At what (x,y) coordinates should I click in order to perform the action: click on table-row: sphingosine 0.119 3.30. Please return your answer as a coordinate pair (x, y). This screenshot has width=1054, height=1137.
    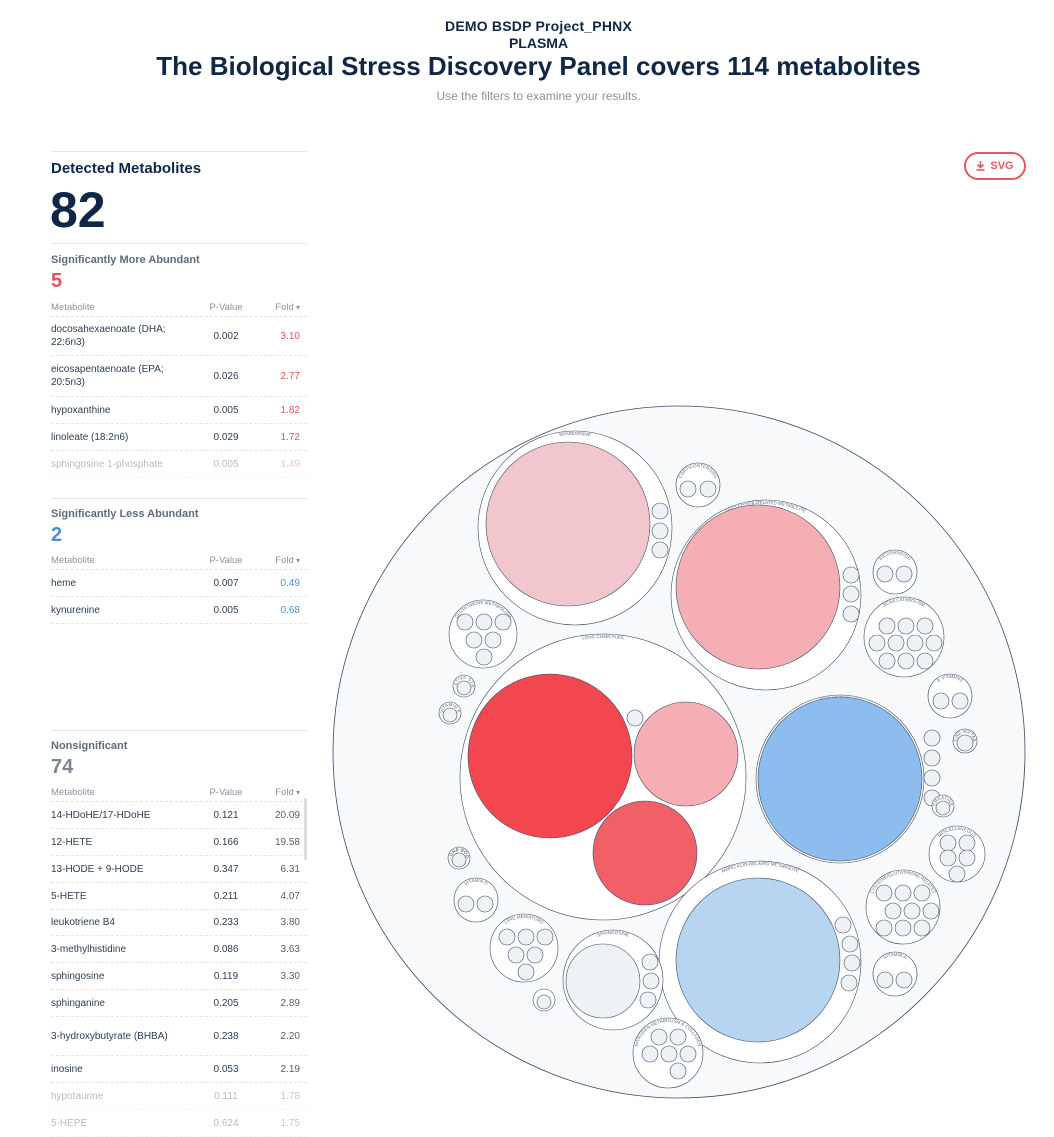
    Looking at the image, I should click on (179, 976).